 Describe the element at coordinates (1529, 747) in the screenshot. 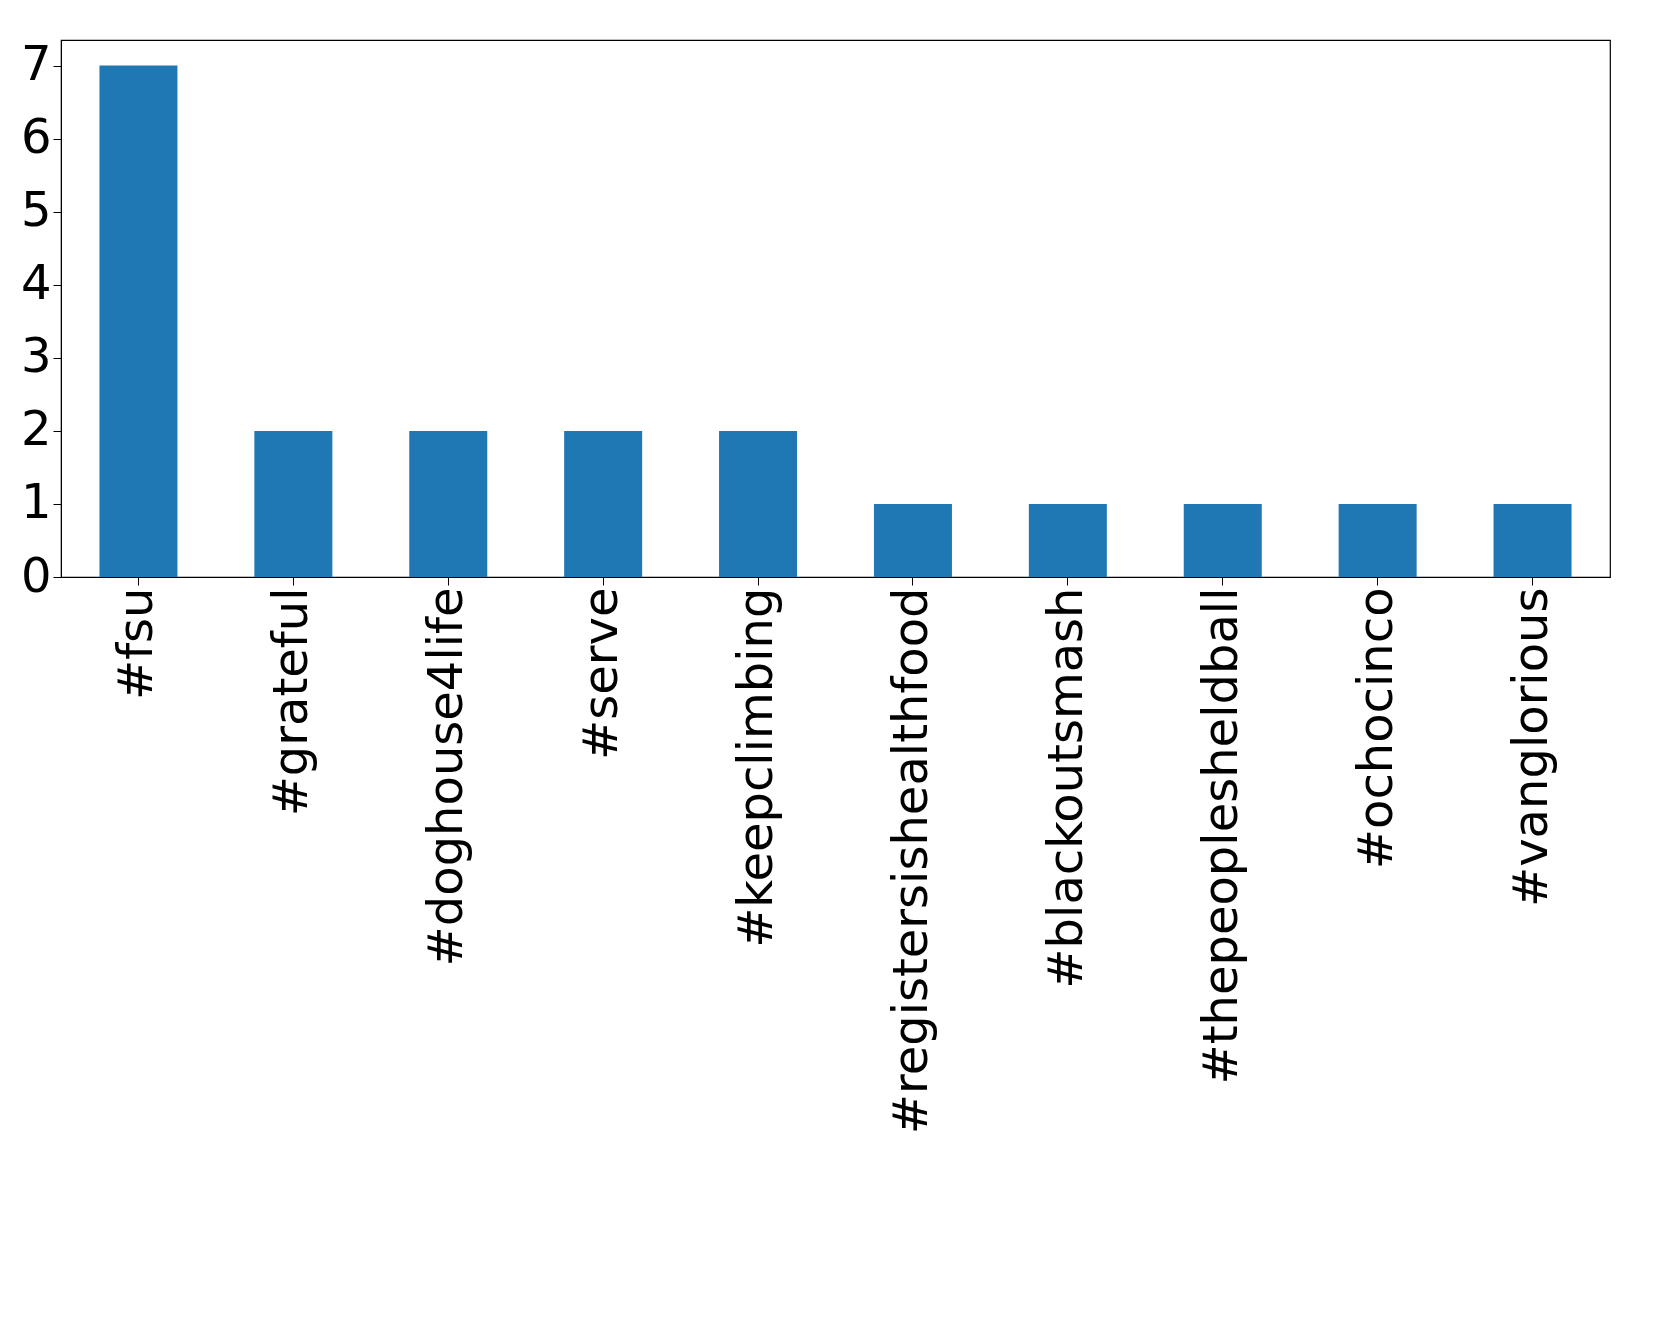

I see `x-tick-label: #vanglorious` at that location.